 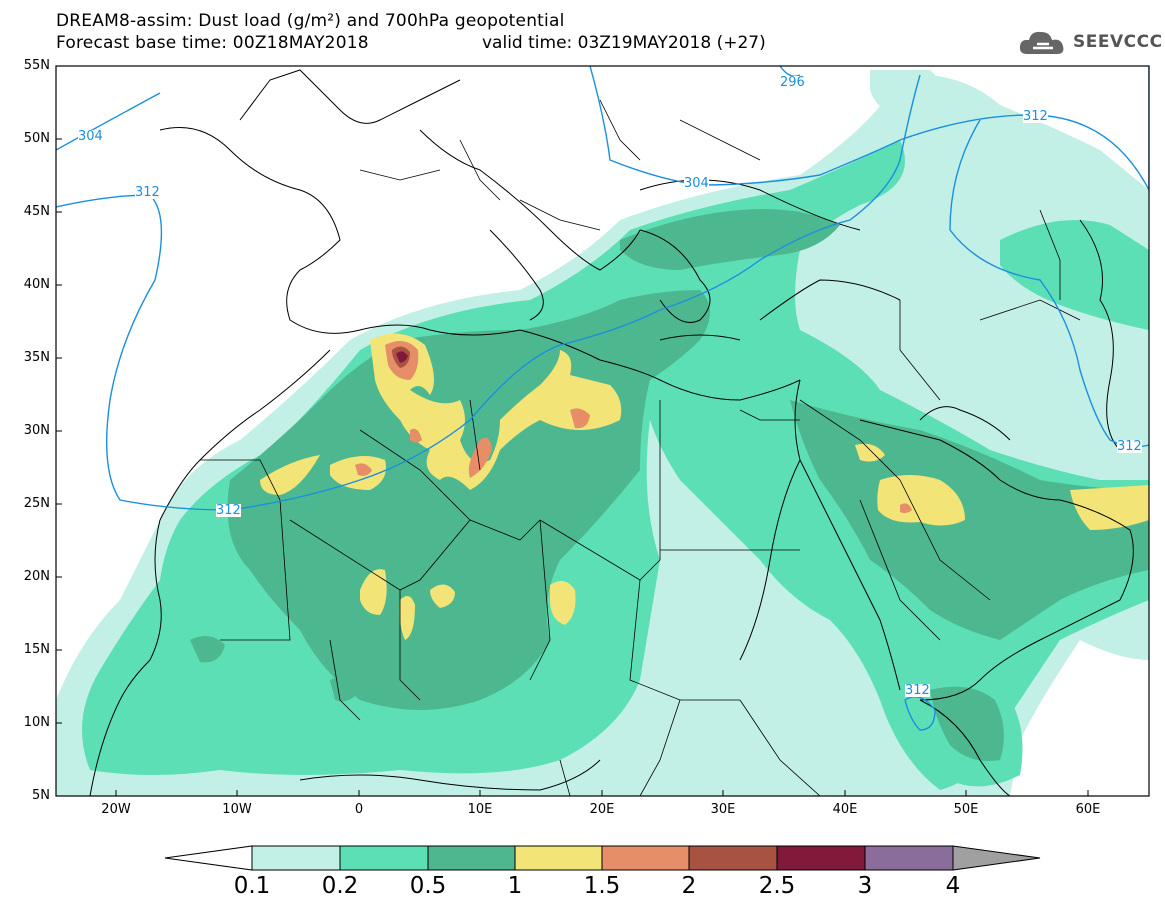 What do you see at coordinates (996, 858) in the screenshot?
I see `colorbar-over` at bounding box center [996, 858].